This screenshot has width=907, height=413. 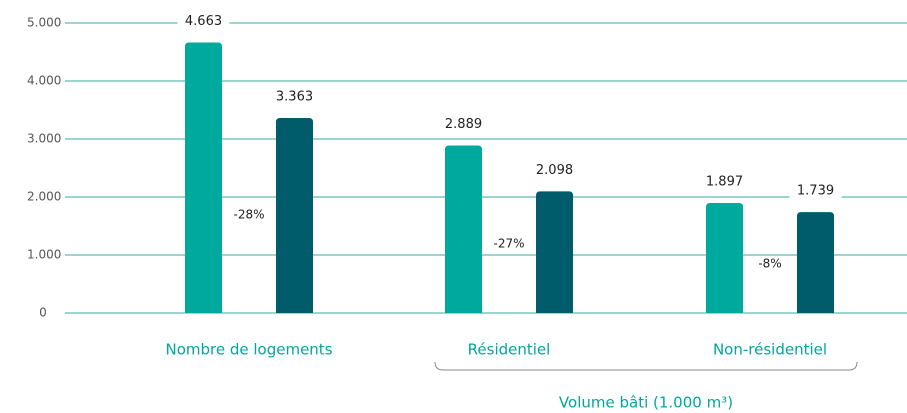 What do you see at coordinates (44, 197) in the screenshot?
I see `y-tick-label: 2.000` at bounding box center [44, 197].